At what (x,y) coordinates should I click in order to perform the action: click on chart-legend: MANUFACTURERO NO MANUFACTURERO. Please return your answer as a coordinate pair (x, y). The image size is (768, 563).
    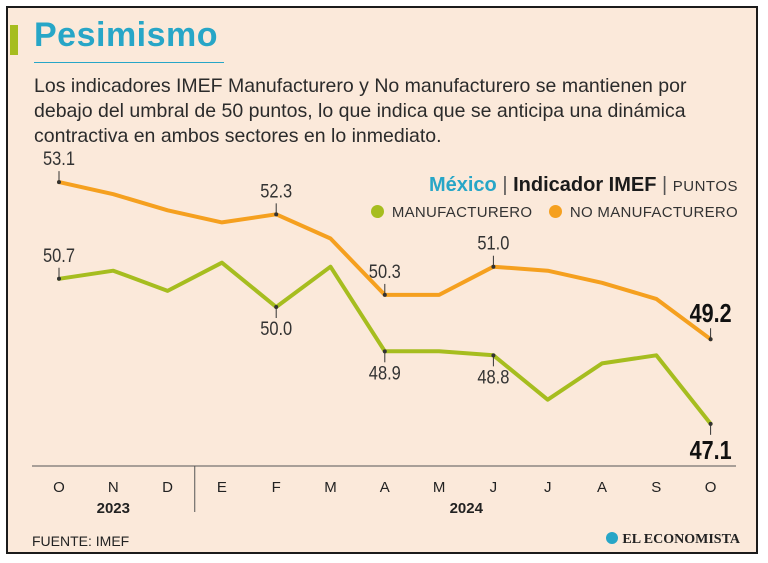
    Looking at the image, I should click on (548, 212).